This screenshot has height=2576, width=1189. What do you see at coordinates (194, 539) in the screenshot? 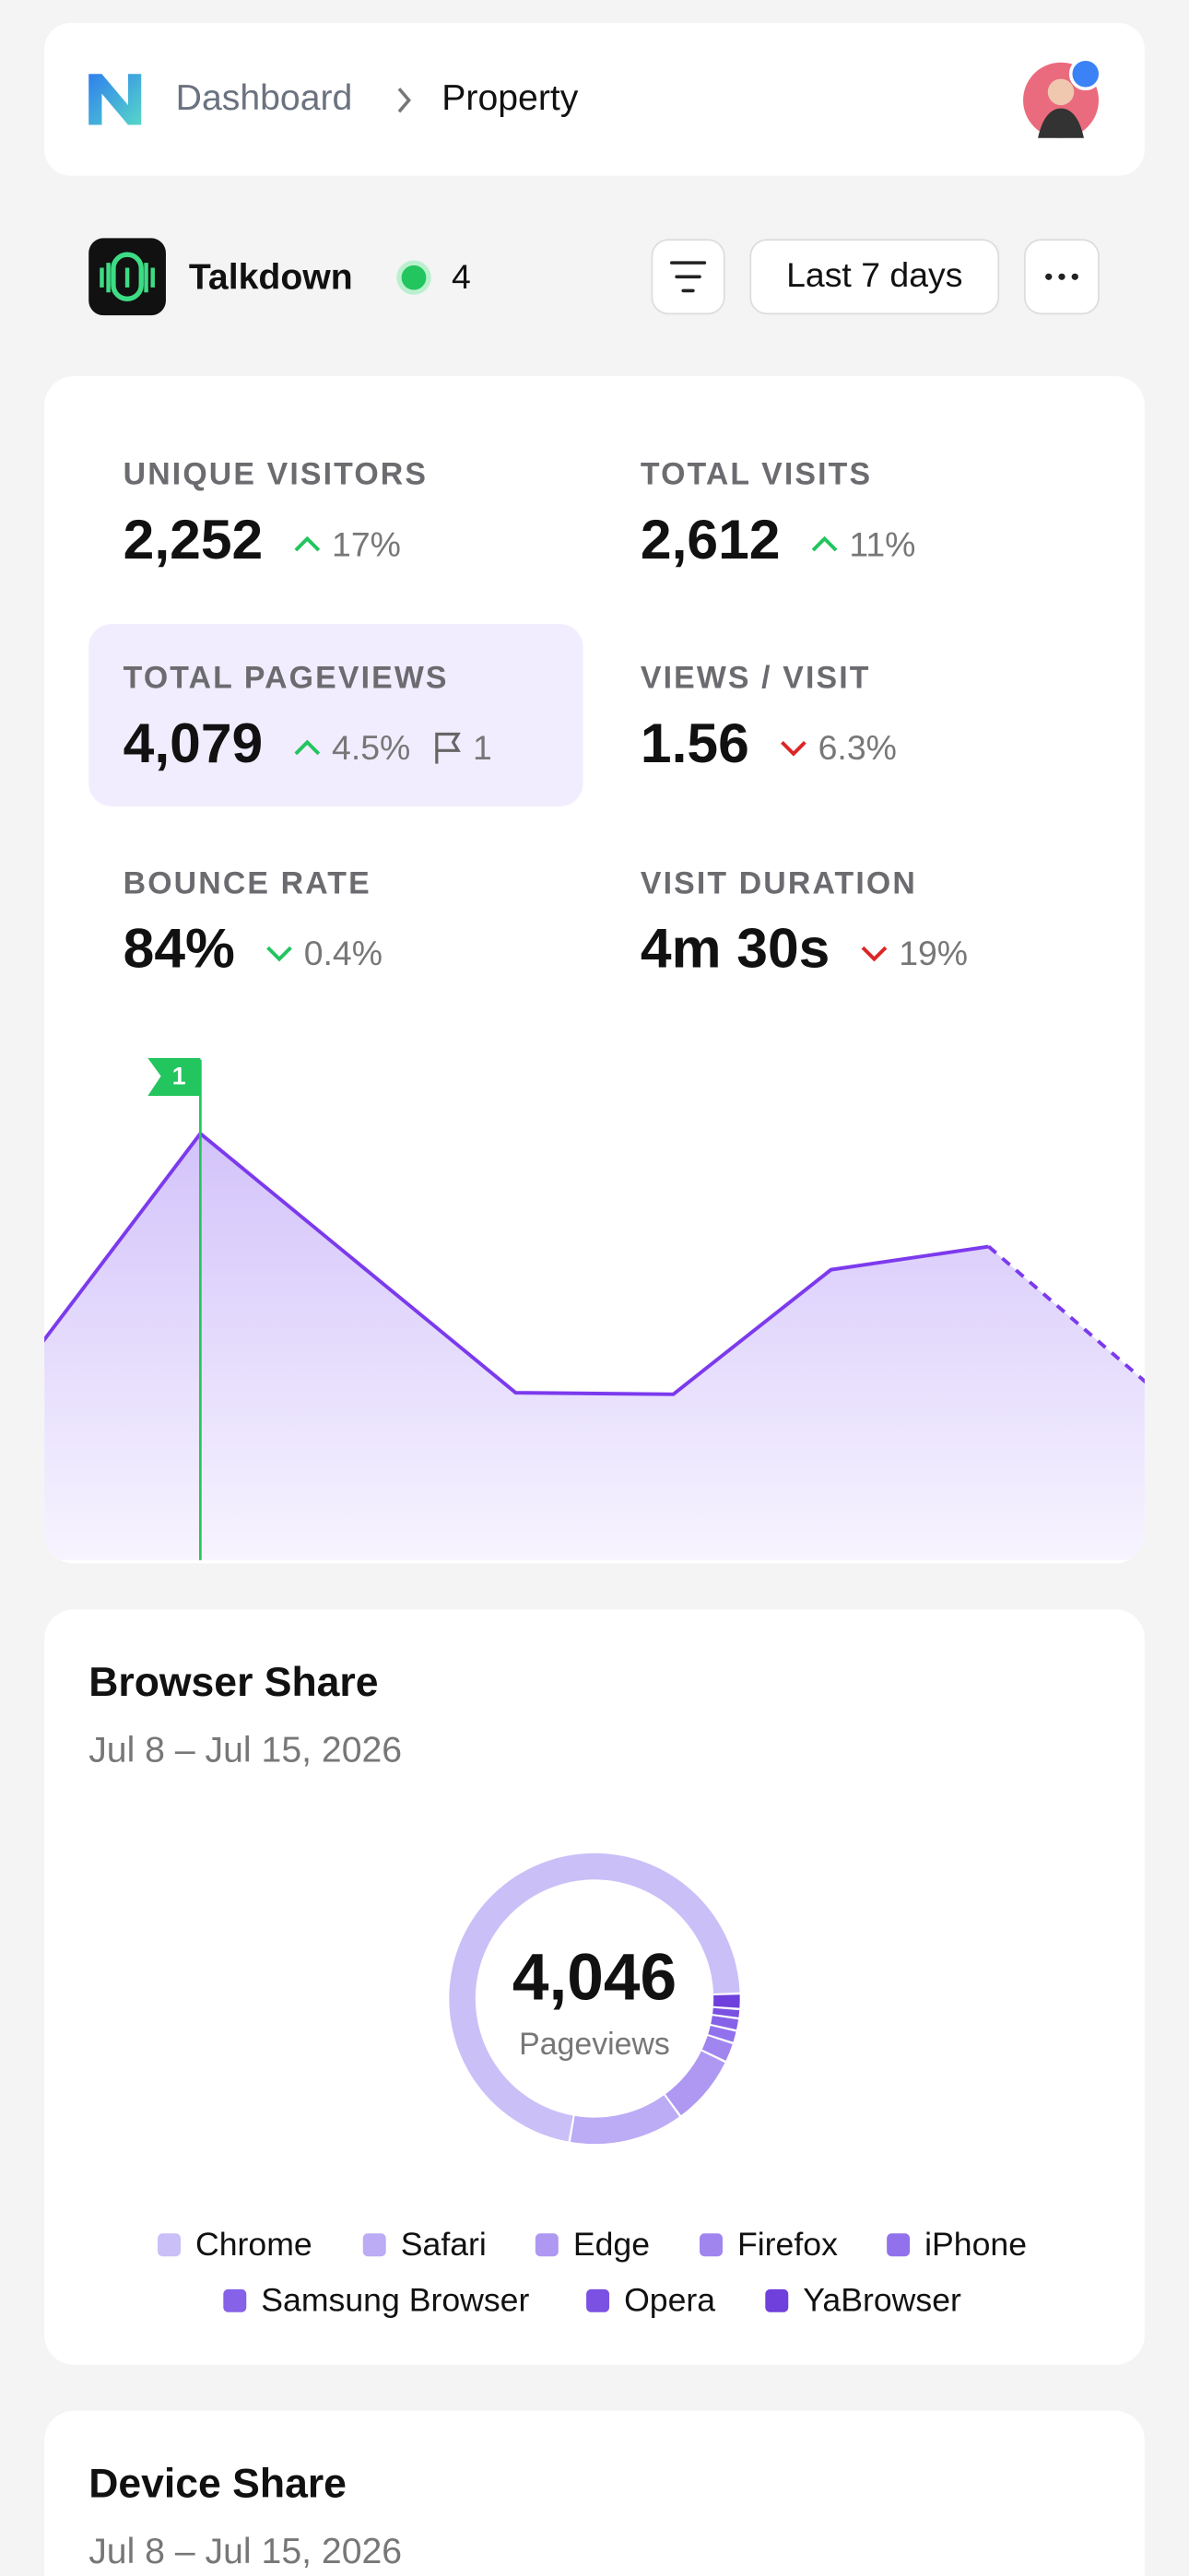
I see `stat-value: 2,252` at bounding box center [194, 539].